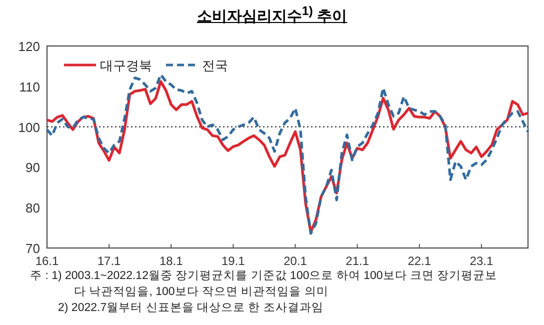  I want to click on x-tick-label: 22.1, so click(420, 261).